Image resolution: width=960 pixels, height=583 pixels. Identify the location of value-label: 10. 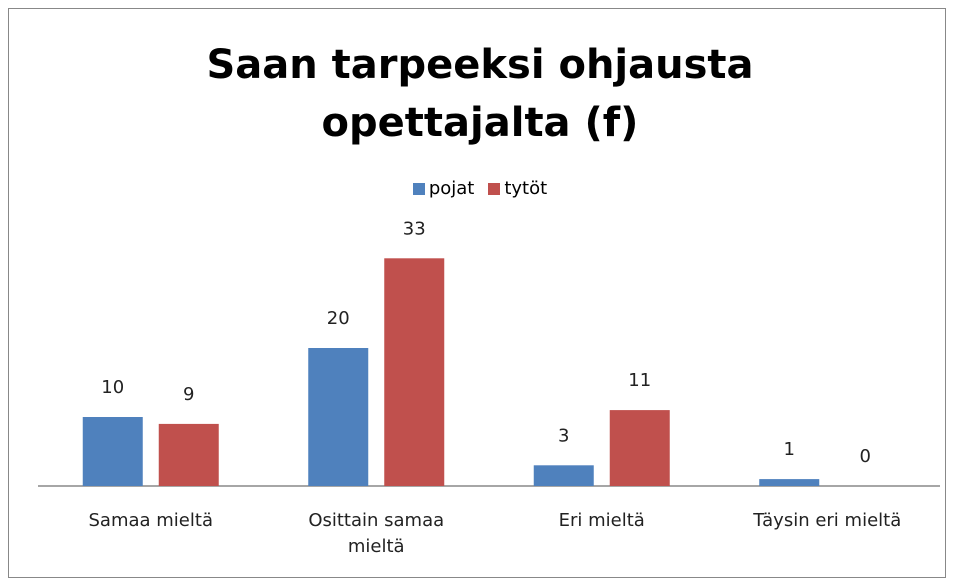
(112, 387).